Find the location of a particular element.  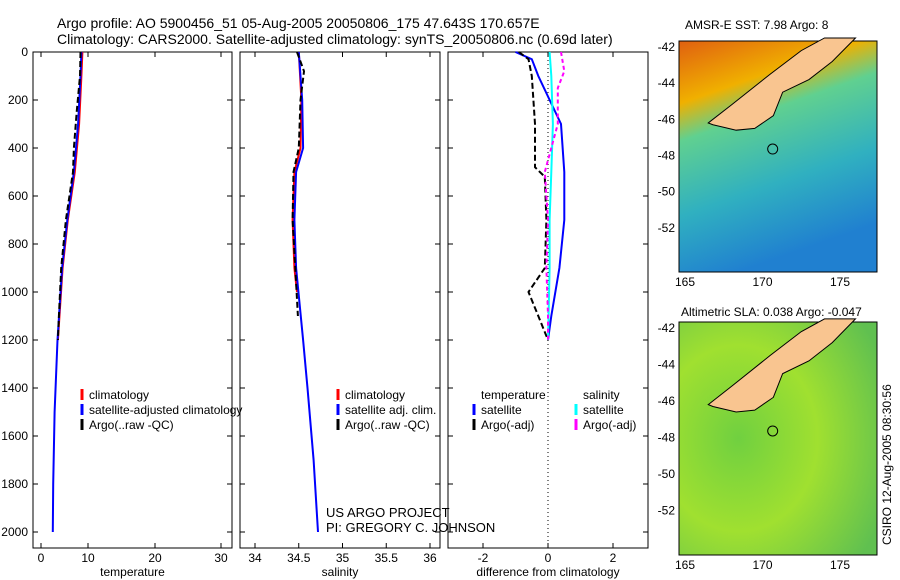

x-tick-label: 30 is located at coordinates (221, 558).